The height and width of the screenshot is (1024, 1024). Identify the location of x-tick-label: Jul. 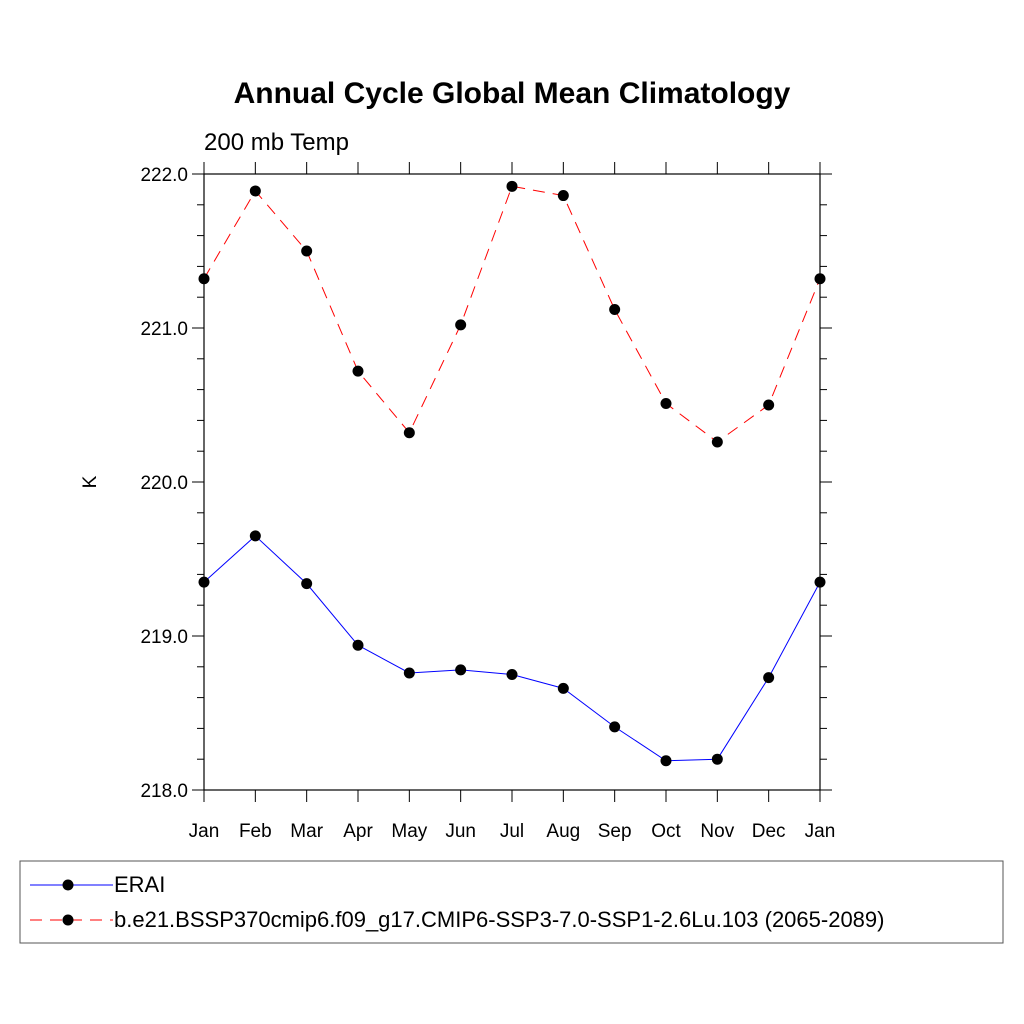
(512, 831).